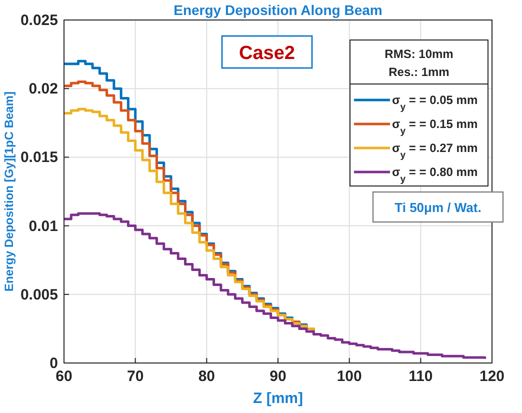  What do you see at coordinates (9, 191) in the screenshot?
I see `y-axis-title: Energy Deposition [Gy][1pC Beam]` at bounding box center [9, 191].